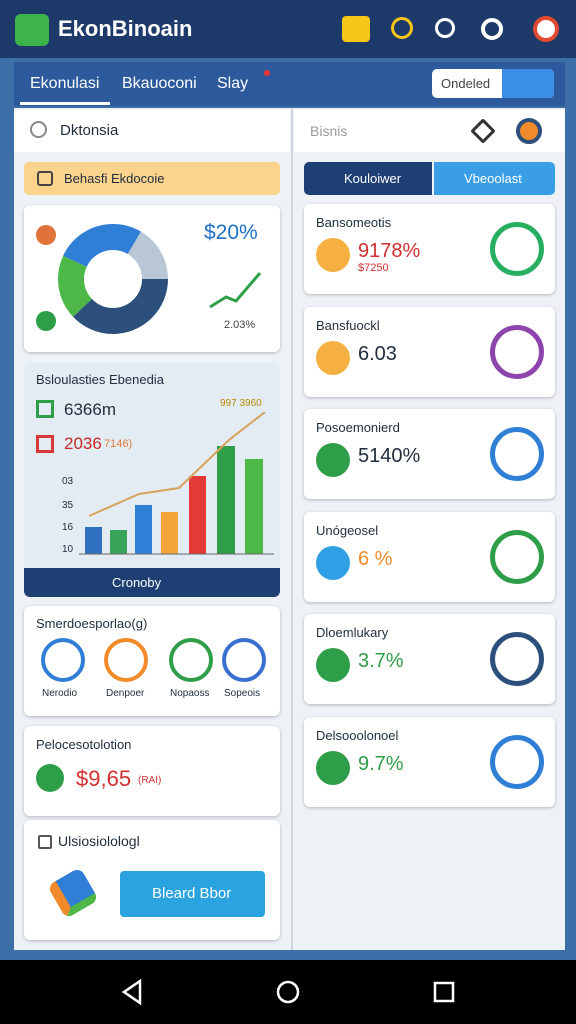 The height and width of the screenshot is (1024, 576). What do you see at coordinates (84, 744) in the screenshot?
I see `card-title: Pelocesotolotion` at bounding box center [84, 744].